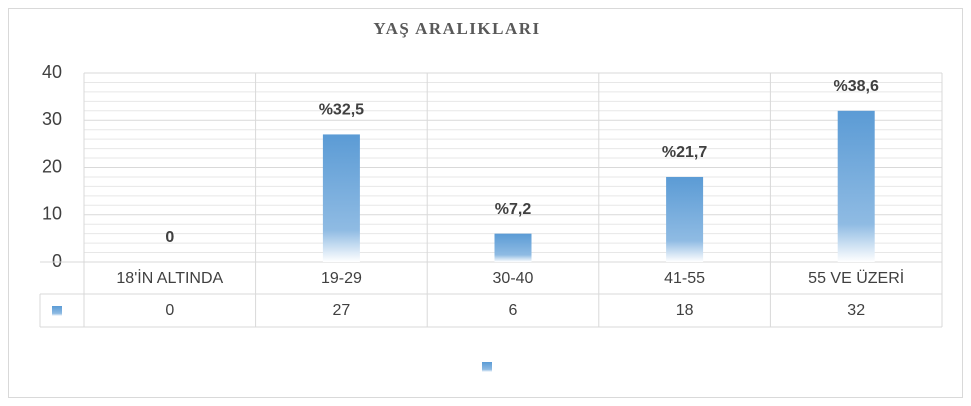 This screenshot has height=406, width=971. What do you see at coordinates (513, 209) in the screenshot?
I see `data-label: %7,2` at bounding box center [513, 209].